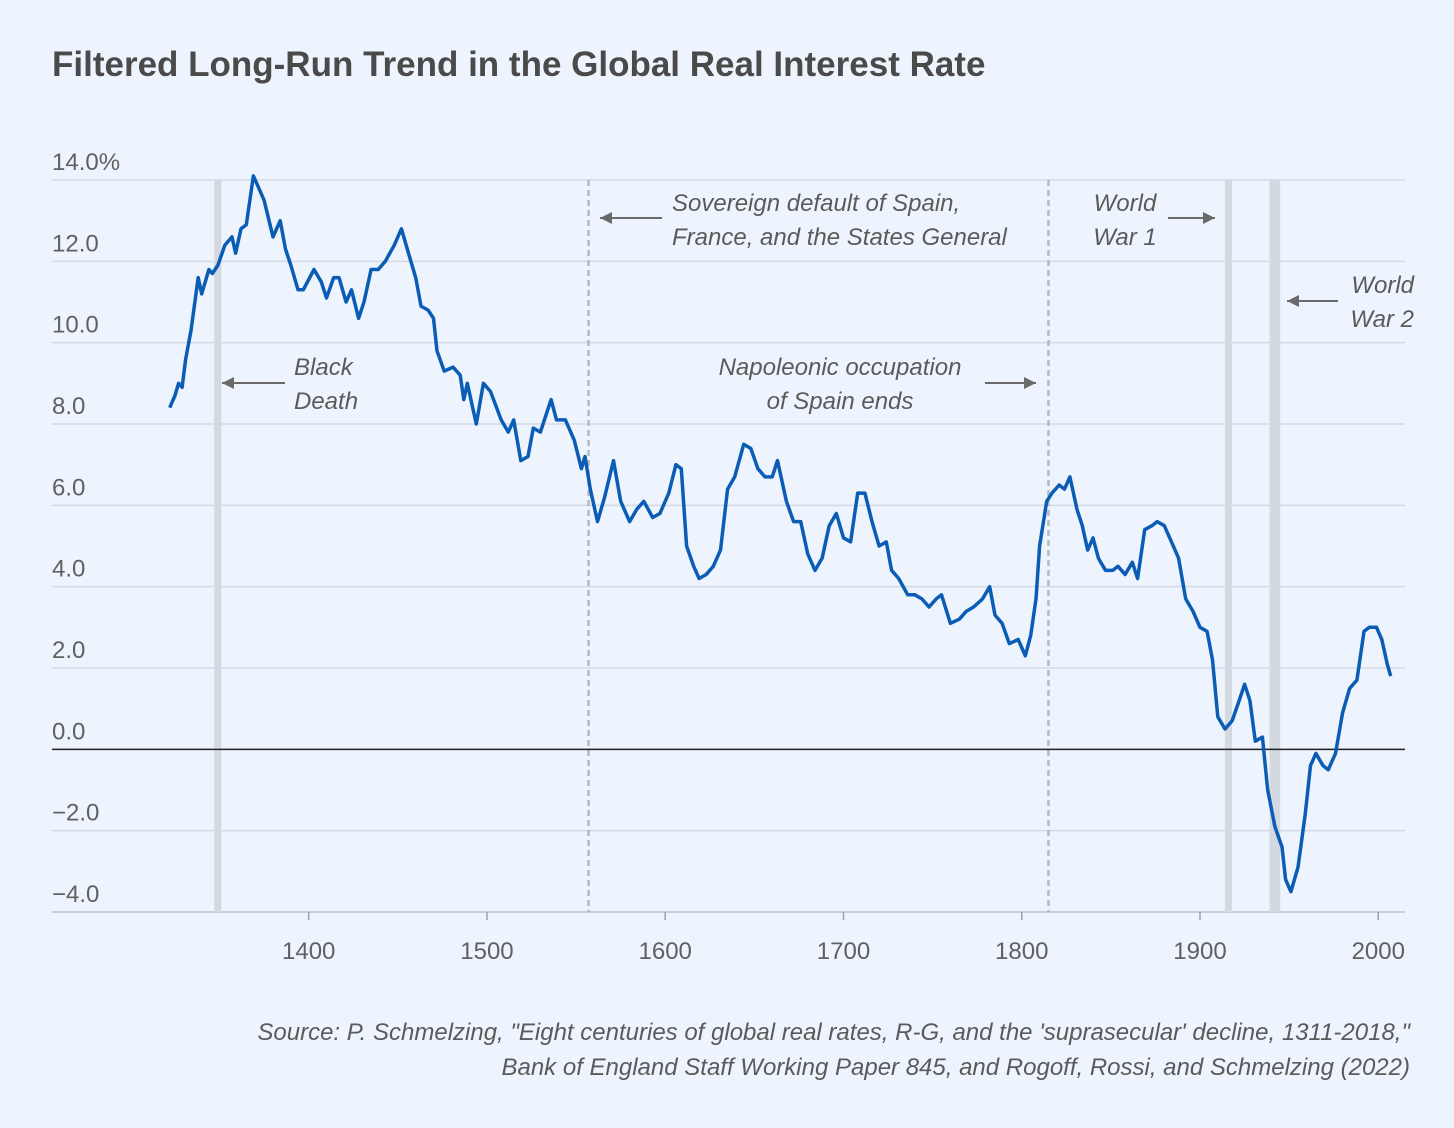 This screenshot has height=1128, width=1454. I want to click on x-tick-label: 2000, so click(1378, 951).